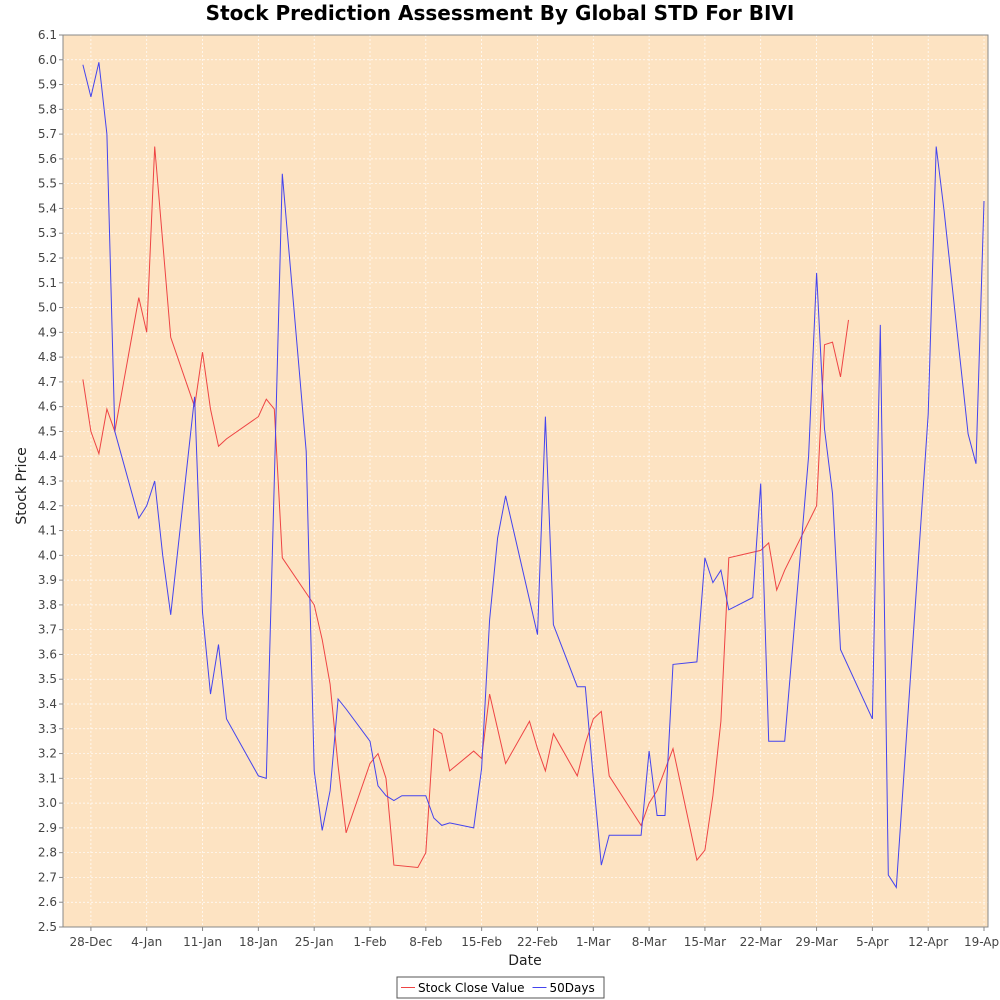  Describe the element at coordinates (47, 654) in the screenshot. I see `y-tick-label: 3.6` at that location.